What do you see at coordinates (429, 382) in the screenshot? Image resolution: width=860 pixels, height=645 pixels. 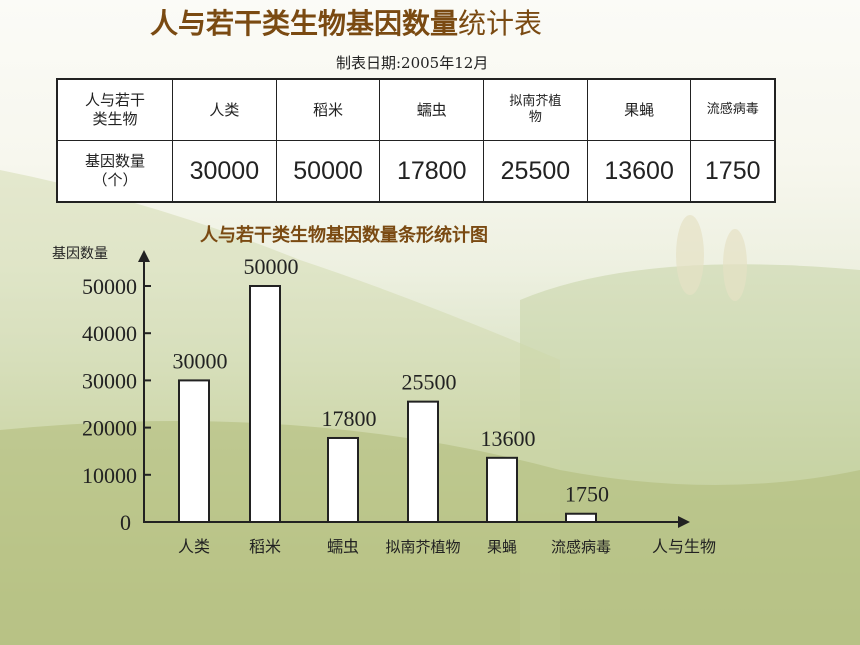 I see `data-label: 25500` at bounding box center [429, 382].